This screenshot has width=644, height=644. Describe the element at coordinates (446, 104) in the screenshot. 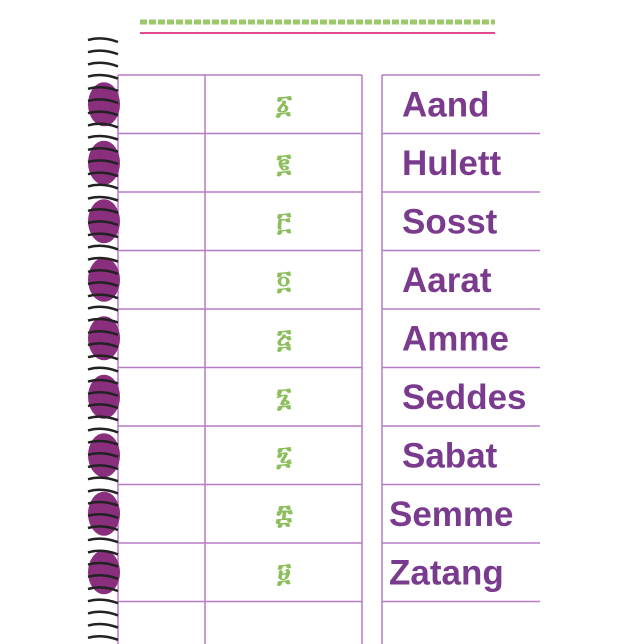

I see `day-name: Aand` at that location.